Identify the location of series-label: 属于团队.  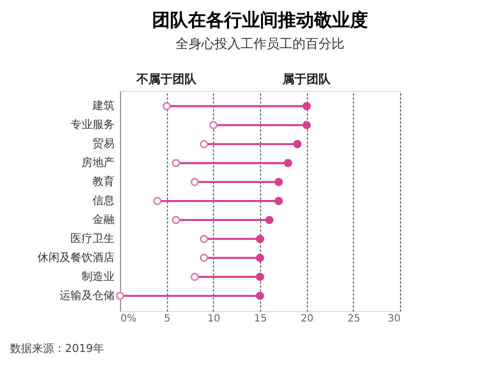
(307, 79).